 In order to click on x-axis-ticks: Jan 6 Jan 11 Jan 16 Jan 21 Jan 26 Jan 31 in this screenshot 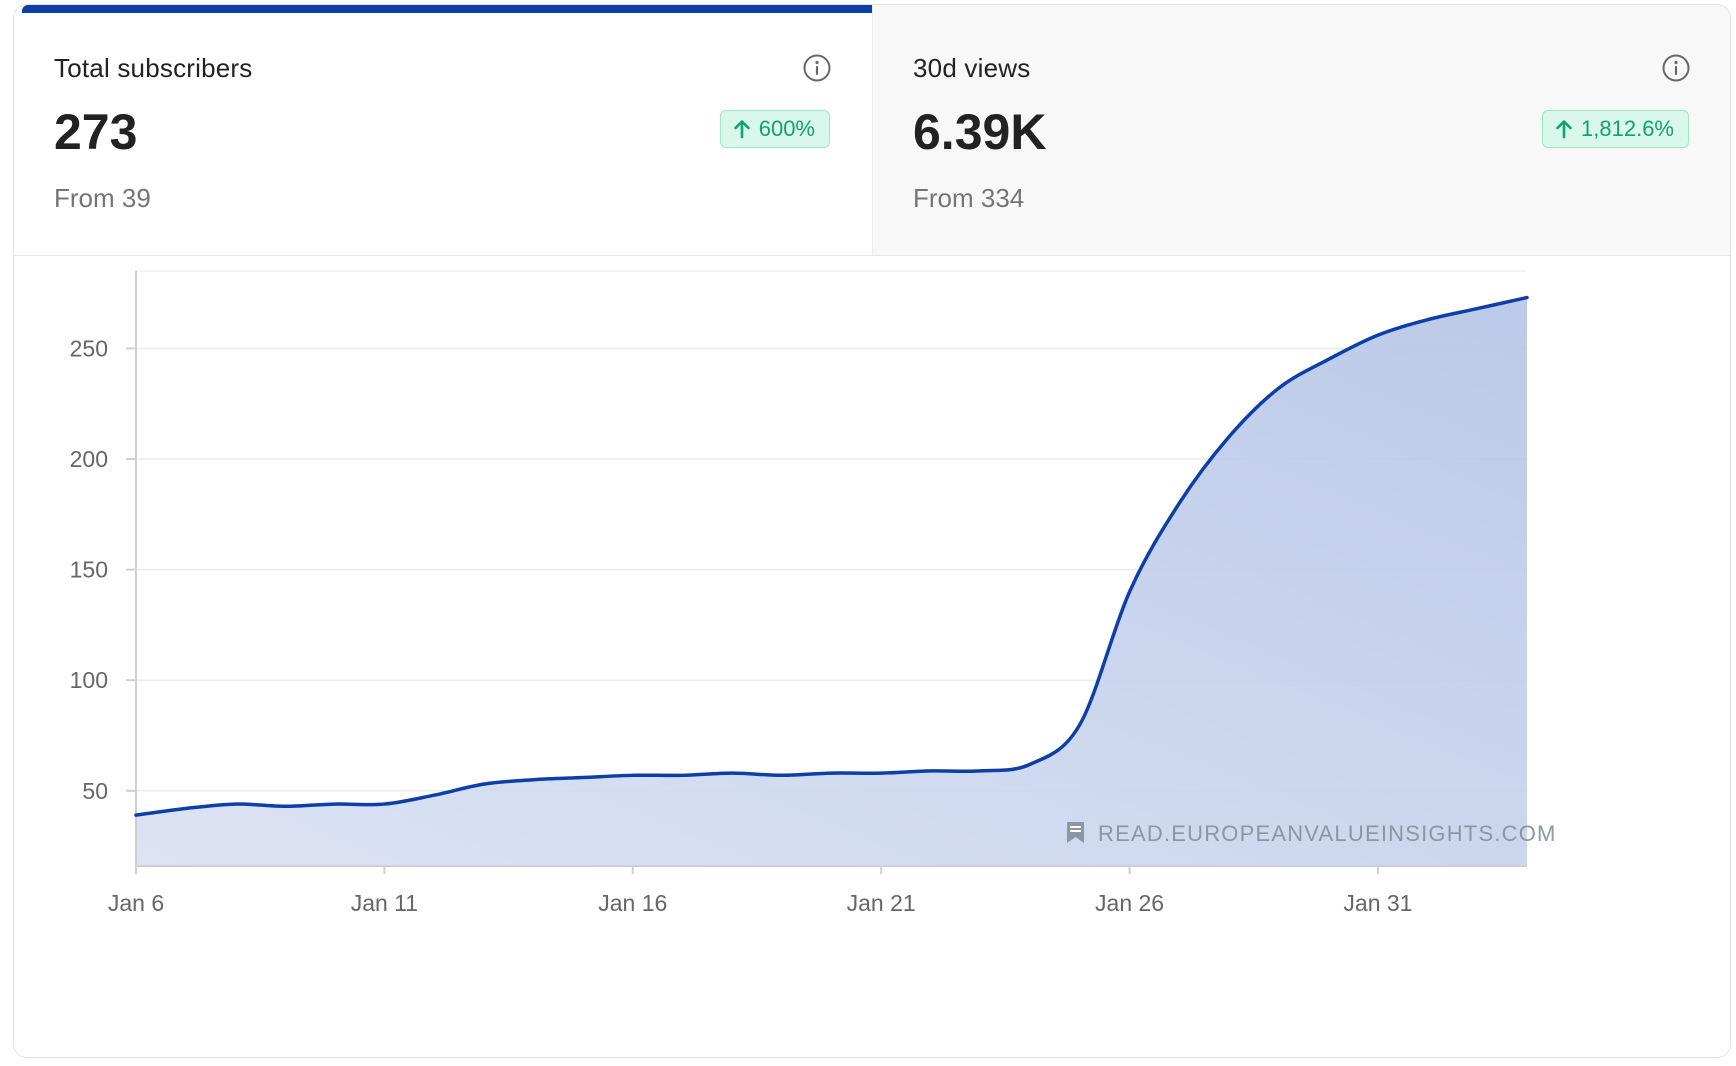, I will do `click(760, 891)`.